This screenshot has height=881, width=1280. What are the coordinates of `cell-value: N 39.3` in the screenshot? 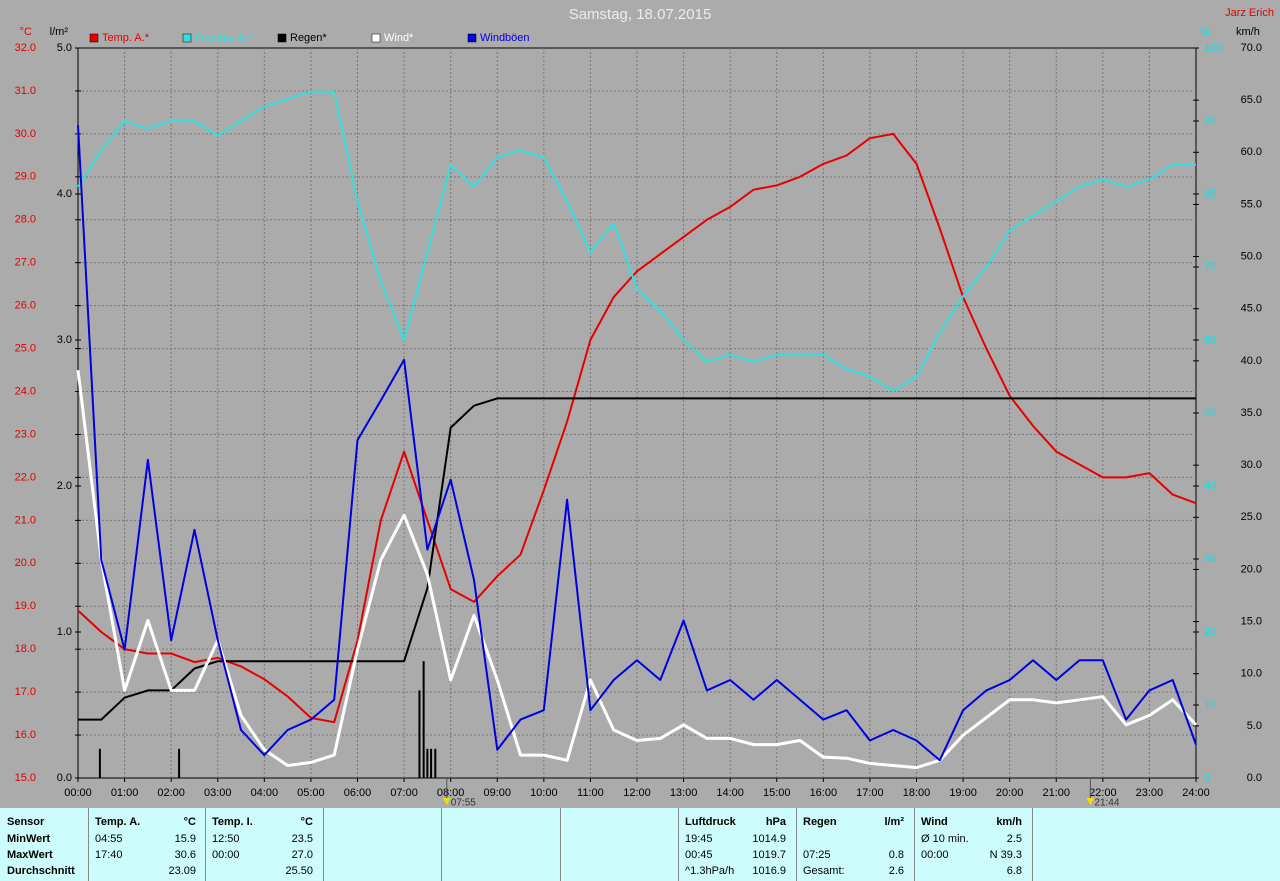 It's located at (1005, 855).